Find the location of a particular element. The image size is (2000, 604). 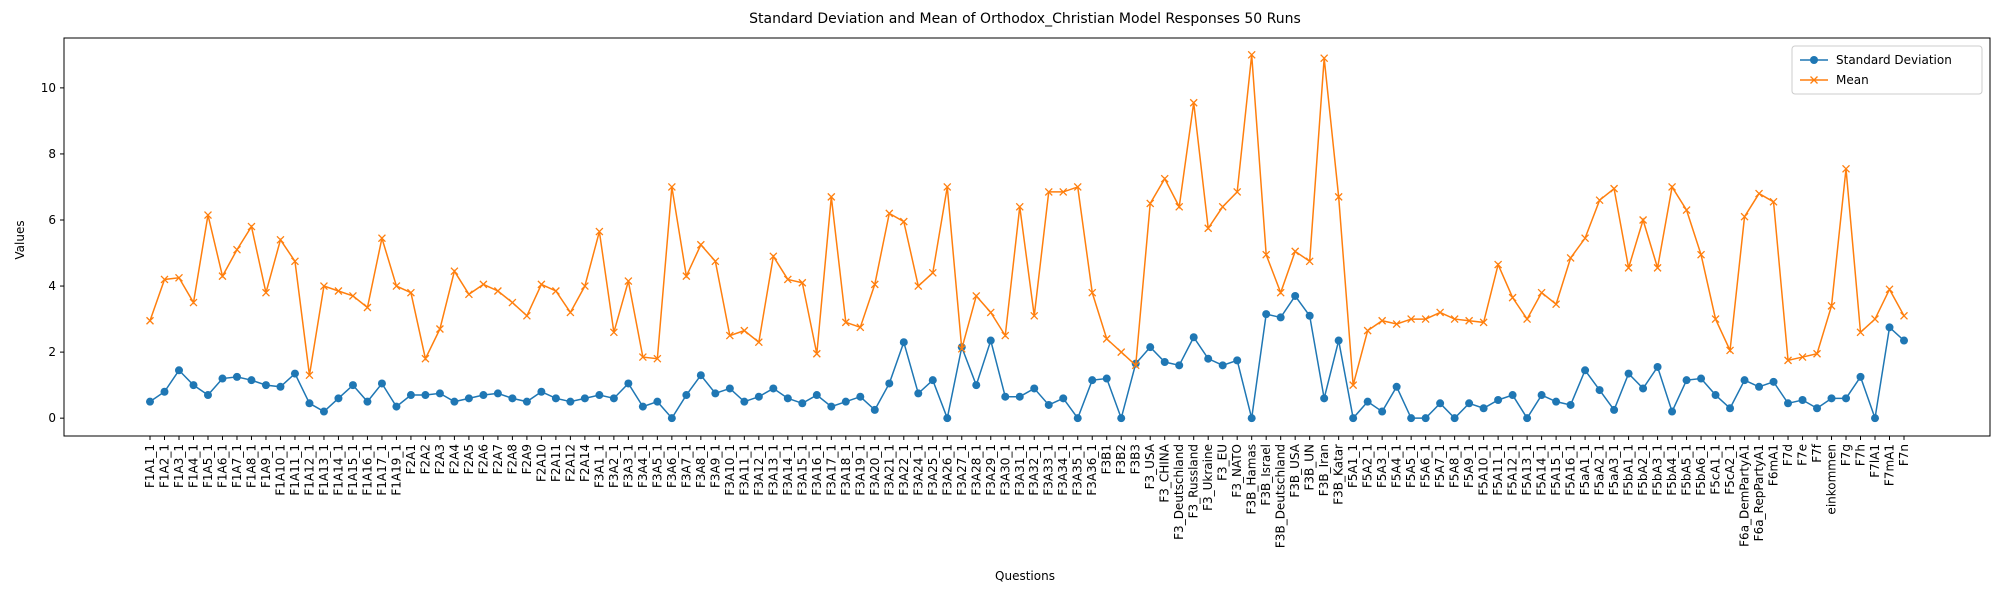

x-tick-label: F5cA1_1 is located at coordinates (1716, 469).